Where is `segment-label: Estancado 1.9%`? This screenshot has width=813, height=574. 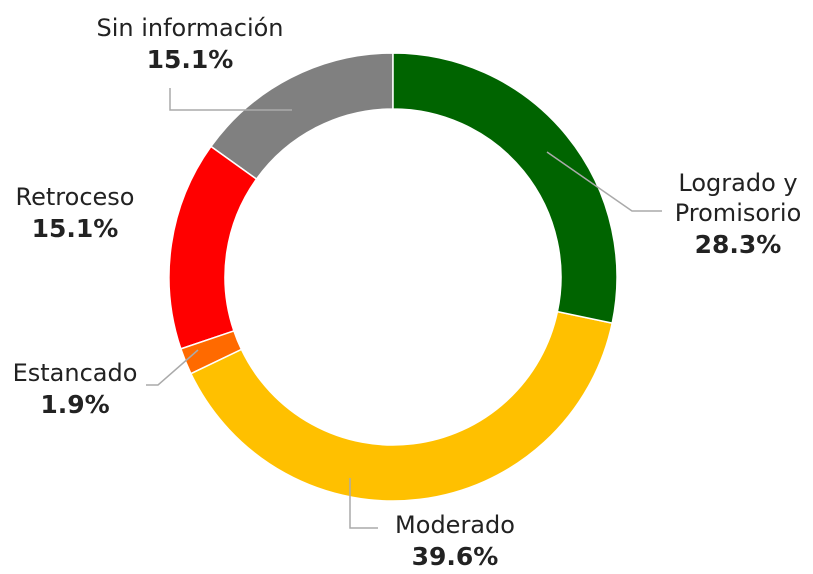
segment-label: Estancado 1.9% is located at coordinates (77, 390).